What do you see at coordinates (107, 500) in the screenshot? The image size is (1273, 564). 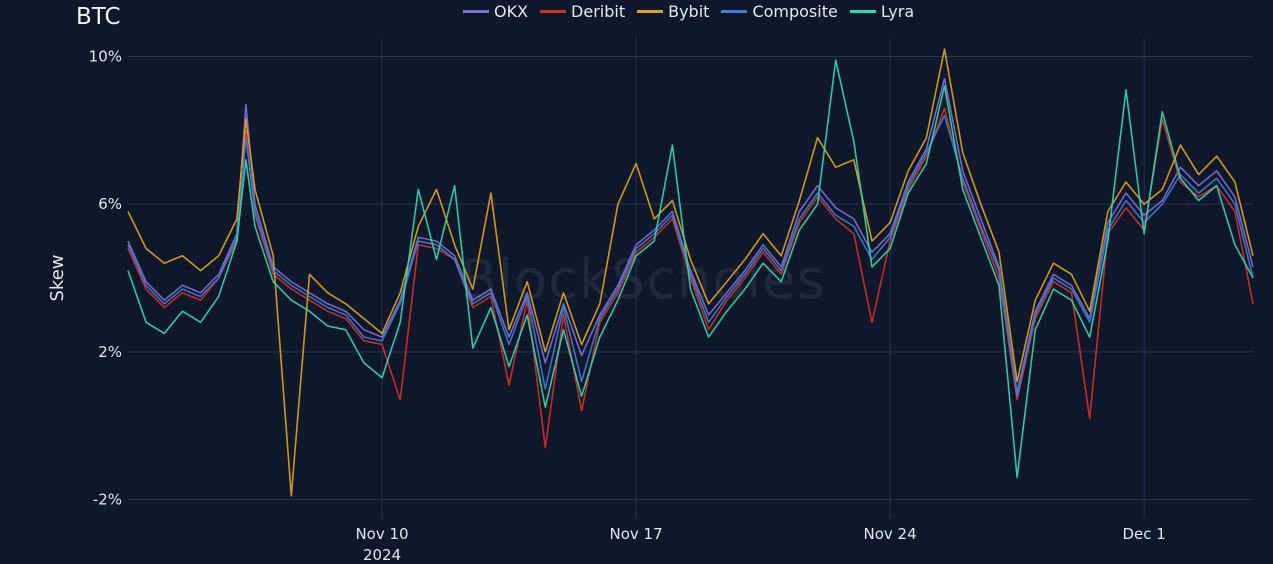 I see `y-tick-label: -2%` at bounding box center [107, 500].